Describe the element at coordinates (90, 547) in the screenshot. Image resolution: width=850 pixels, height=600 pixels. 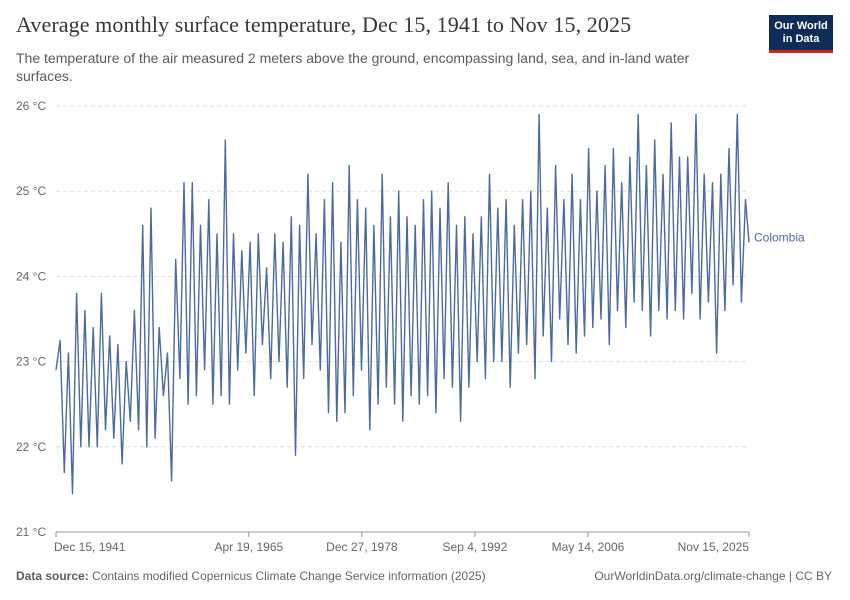
I see `x-tick-label: Dec 15, 1941` at that location.